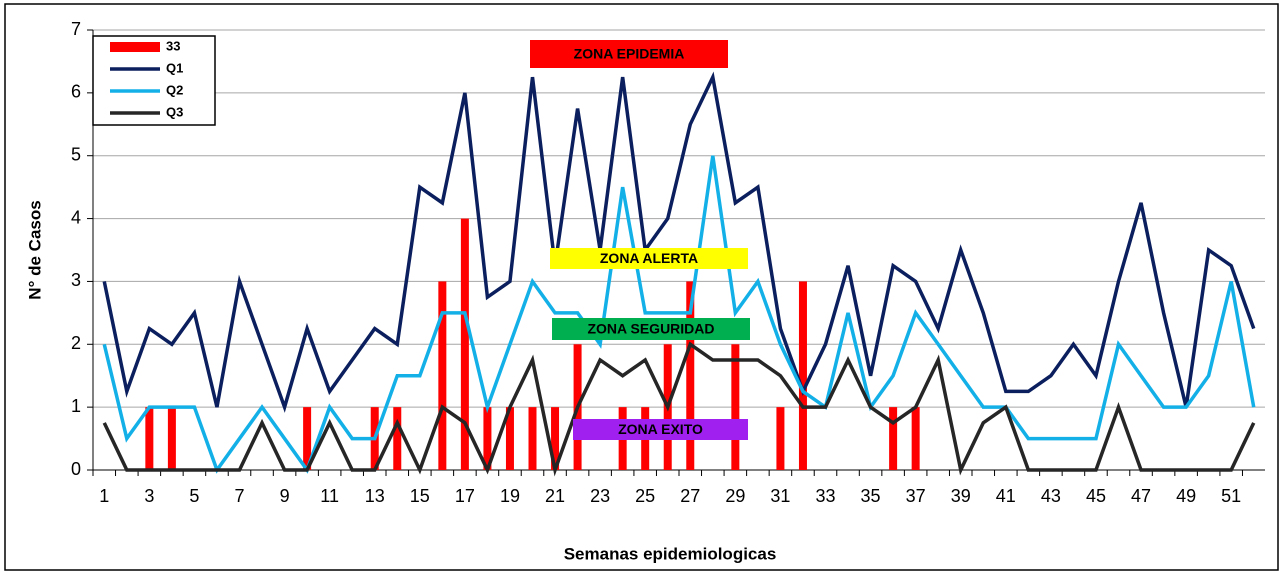 Image resolution: width=1283 pixels, height=571 pixels. Describe the element at coordinates (1096, 496) in the screenshot. I see `x-tick-label: 45` at that location.